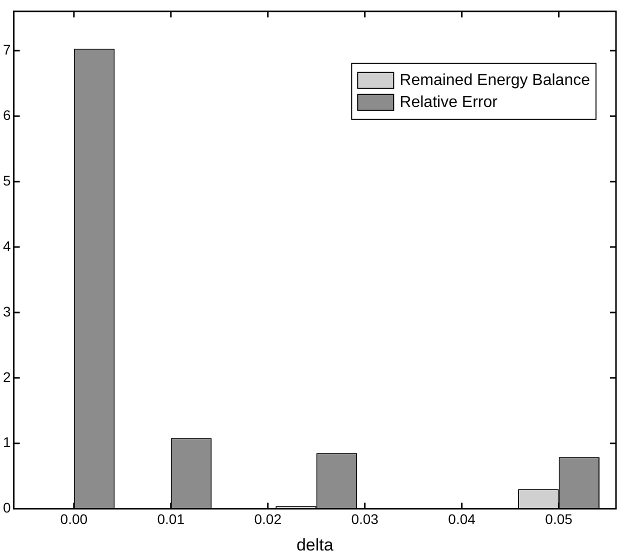 The height and width of the screenshot is (560, 630). I want to click on y-tick-label: 5, so click(6, 180).